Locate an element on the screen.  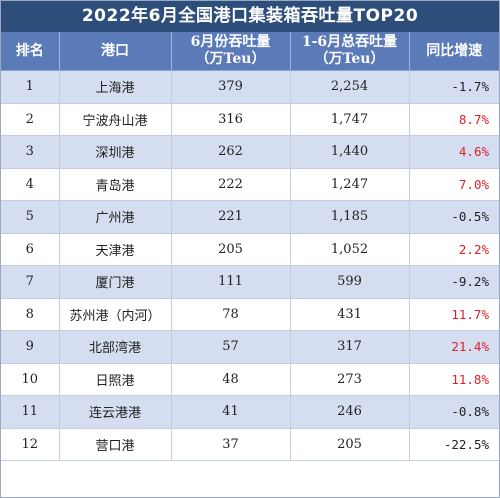
june-throughput-cell: 48 is located at coordinates (231, 379).